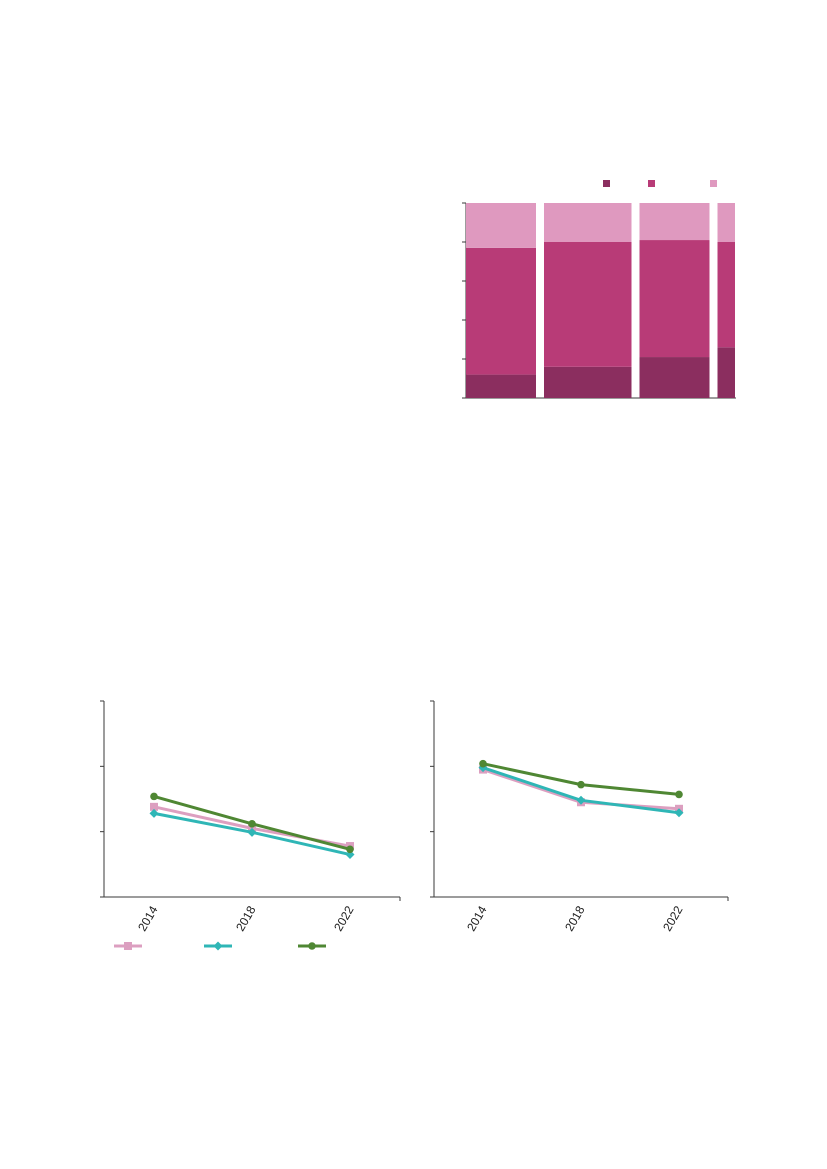 Image resolution: width=827 pixels, height=1169 pixels. What do you see at coordinates (579, 817) in the screenshot?
I see `line-chart-right: 2014 2018 2022` at bounding box center [579, 817].